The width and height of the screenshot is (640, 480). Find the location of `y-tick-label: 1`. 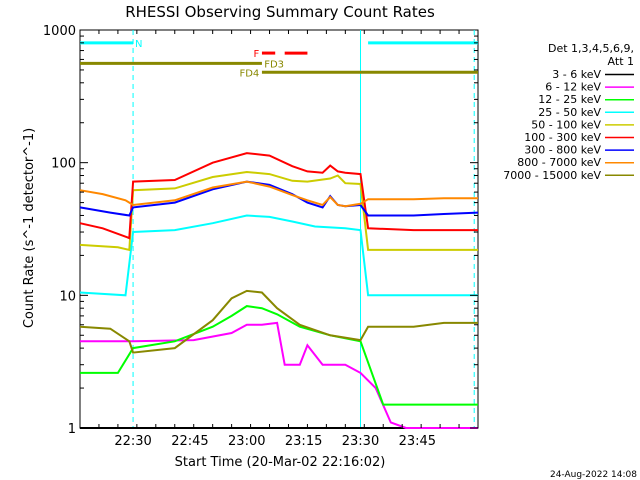

y-tick-label: 1 is located at coordinates (72, 429).